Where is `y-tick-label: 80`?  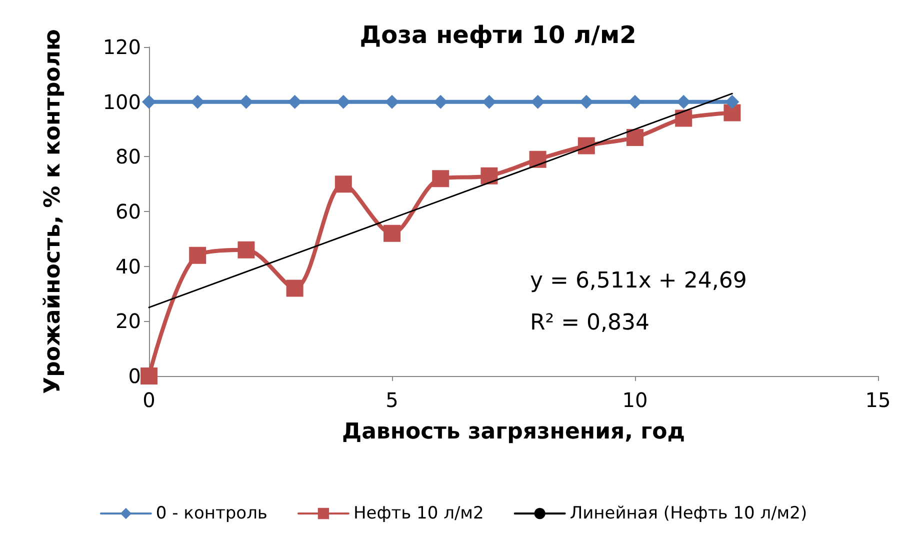 y-tick-label: 80 is located at coordinates (128, 156).